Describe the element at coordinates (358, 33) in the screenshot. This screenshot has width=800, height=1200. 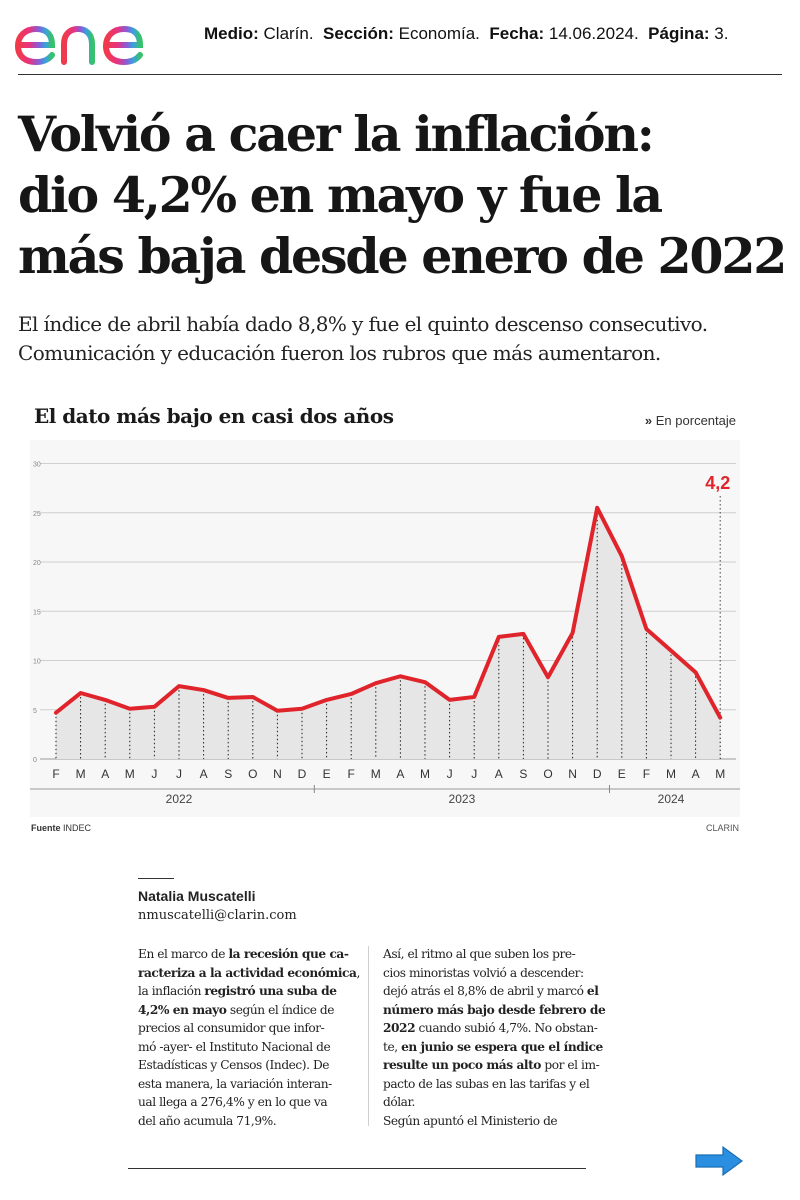
I see `seccion-label: Sección:` at that location.